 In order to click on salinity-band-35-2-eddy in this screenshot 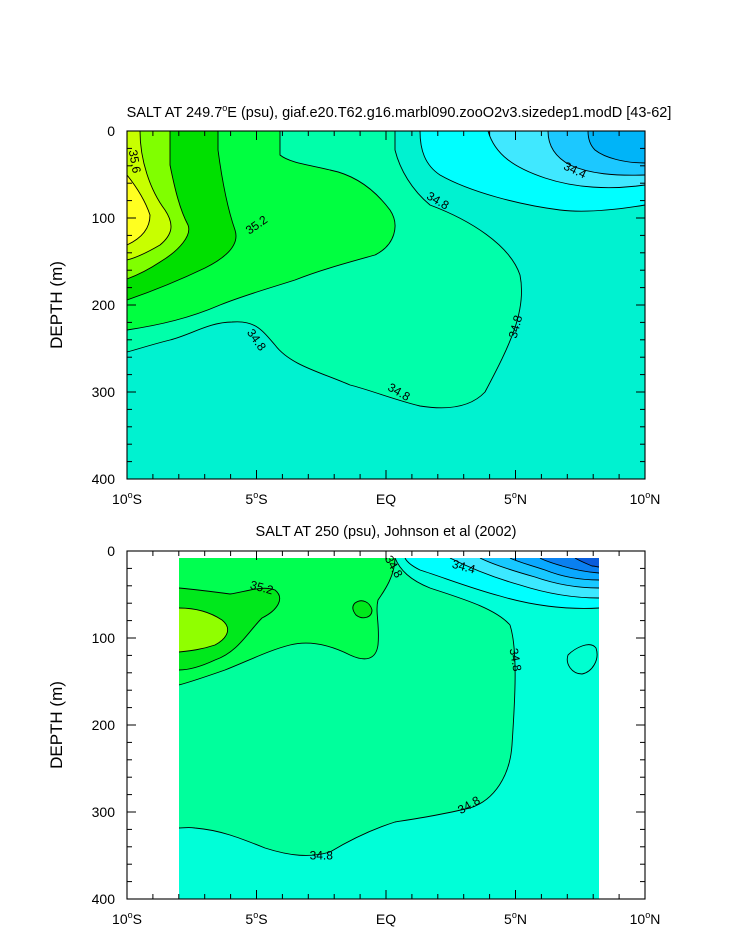, I will do `click(362, 609)`.